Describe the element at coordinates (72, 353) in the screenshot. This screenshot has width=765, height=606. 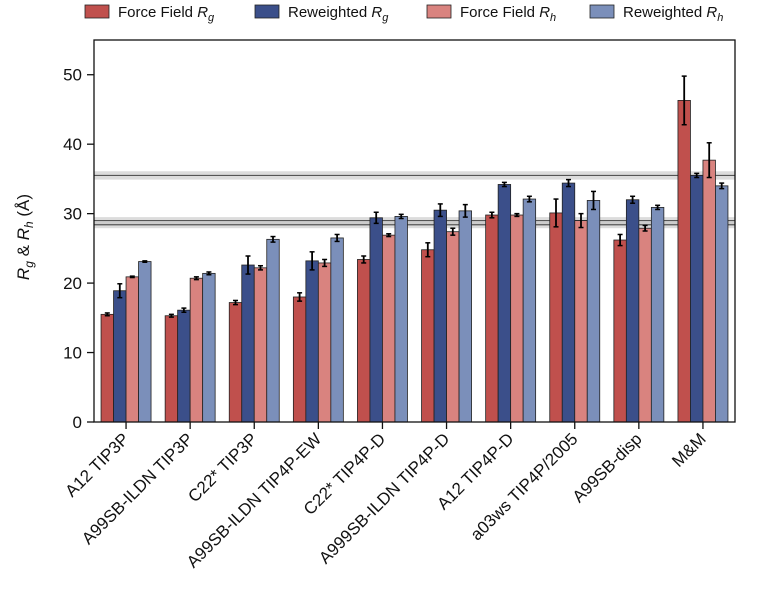
I see `y-tick-label: 10` at that location.